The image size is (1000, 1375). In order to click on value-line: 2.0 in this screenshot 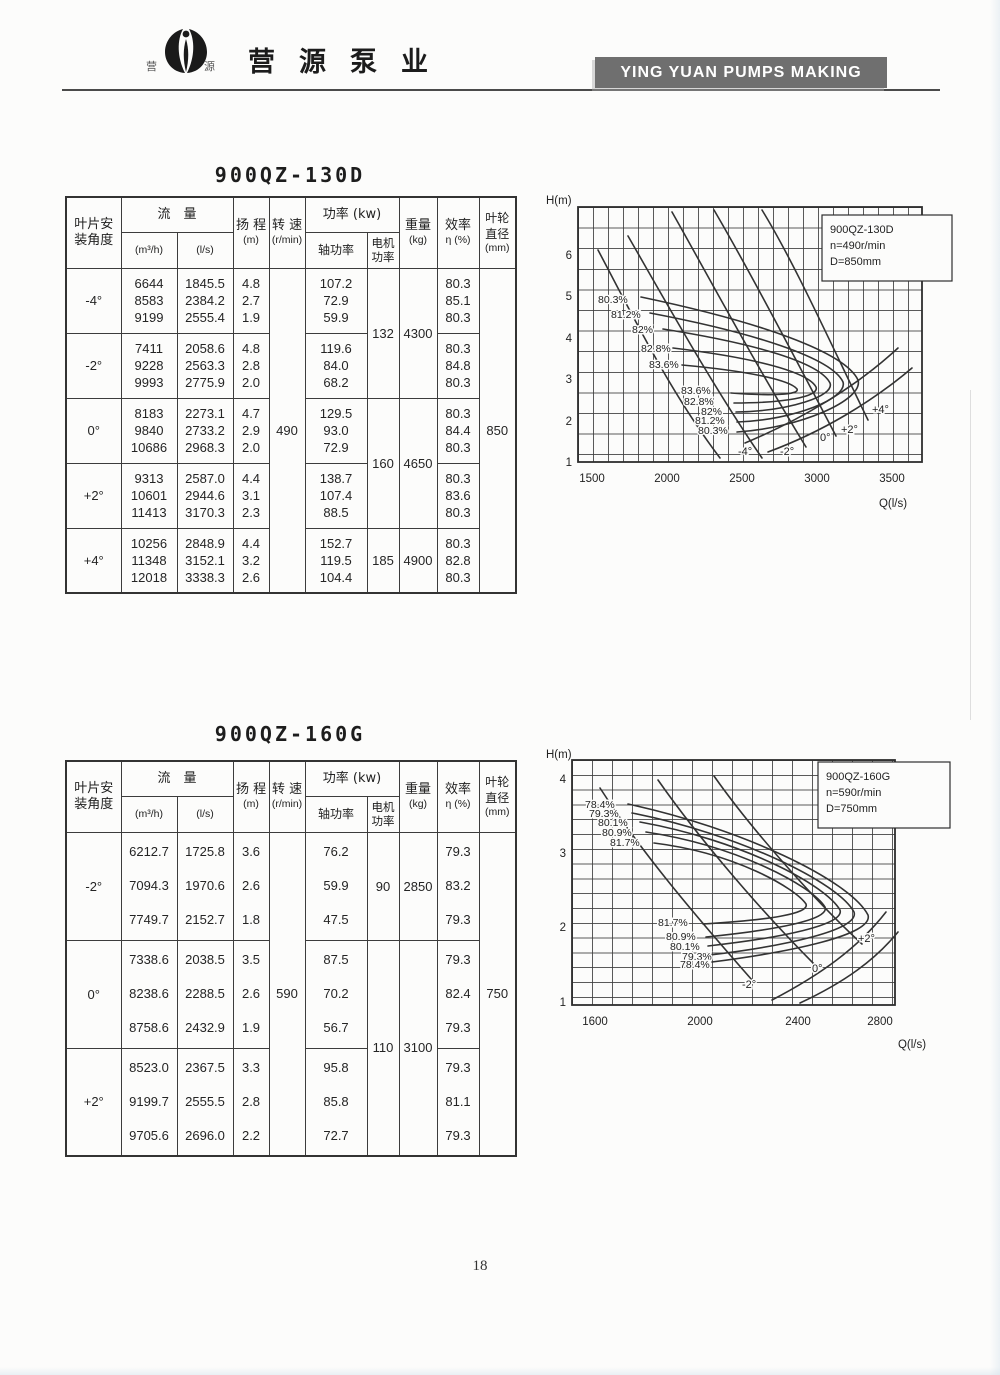, I will do `click(251, 447)`.